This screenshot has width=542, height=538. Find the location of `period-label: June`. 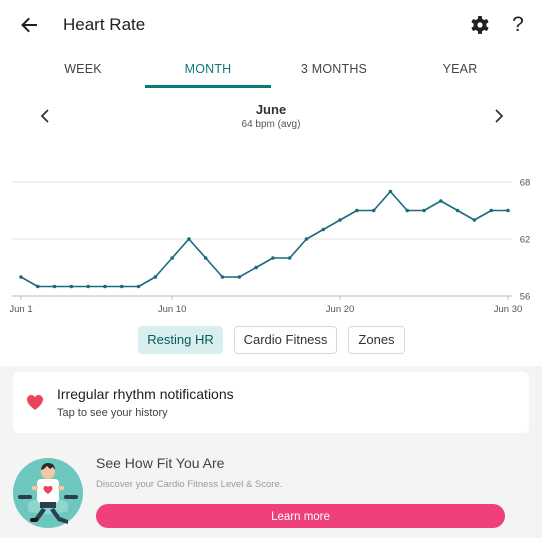

period-label: June is located at coordinates (271, 109).